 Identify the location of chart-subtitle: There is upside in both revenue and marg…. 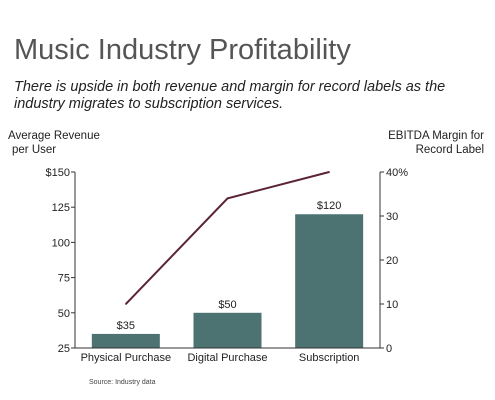
(230, 95).